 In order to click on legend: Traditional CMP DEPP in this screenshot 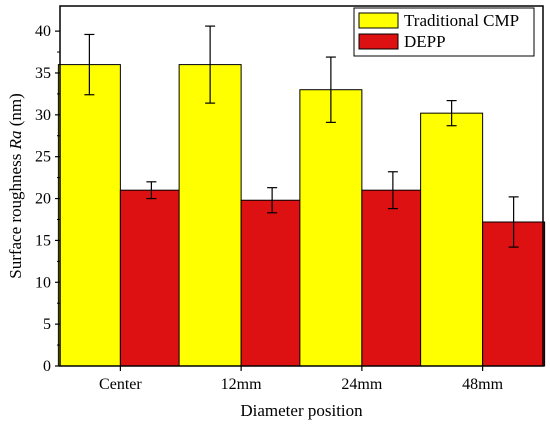, I will do `click(444, 32)`.